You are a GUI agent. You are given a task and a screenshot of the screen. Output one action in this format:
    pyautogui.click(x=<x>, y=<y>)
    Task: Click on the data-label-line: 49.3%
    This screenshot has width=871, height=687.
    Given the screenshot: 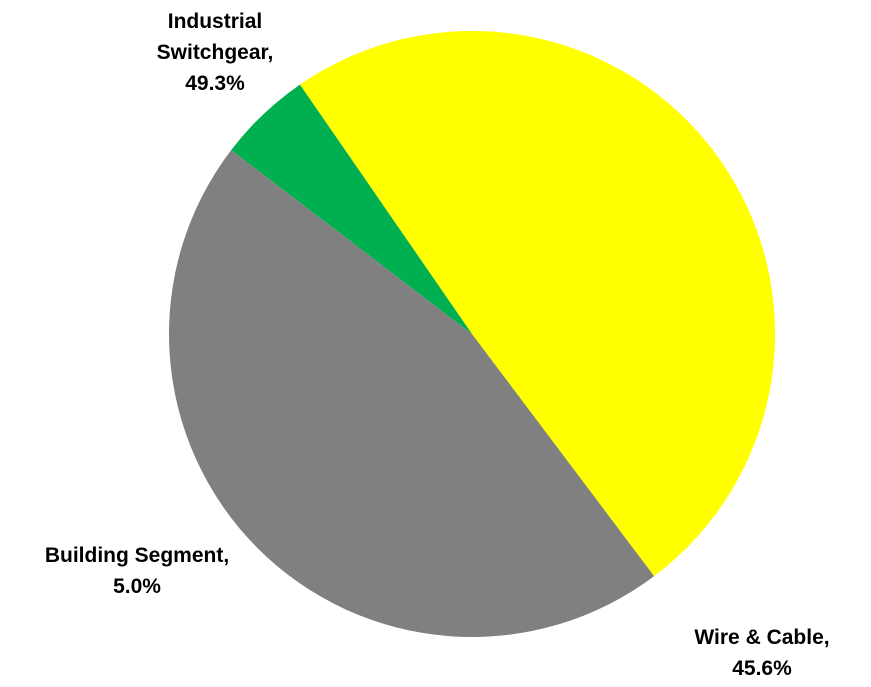 What is the action you would take?
    pyautogui.click(x=215, y=83)
    